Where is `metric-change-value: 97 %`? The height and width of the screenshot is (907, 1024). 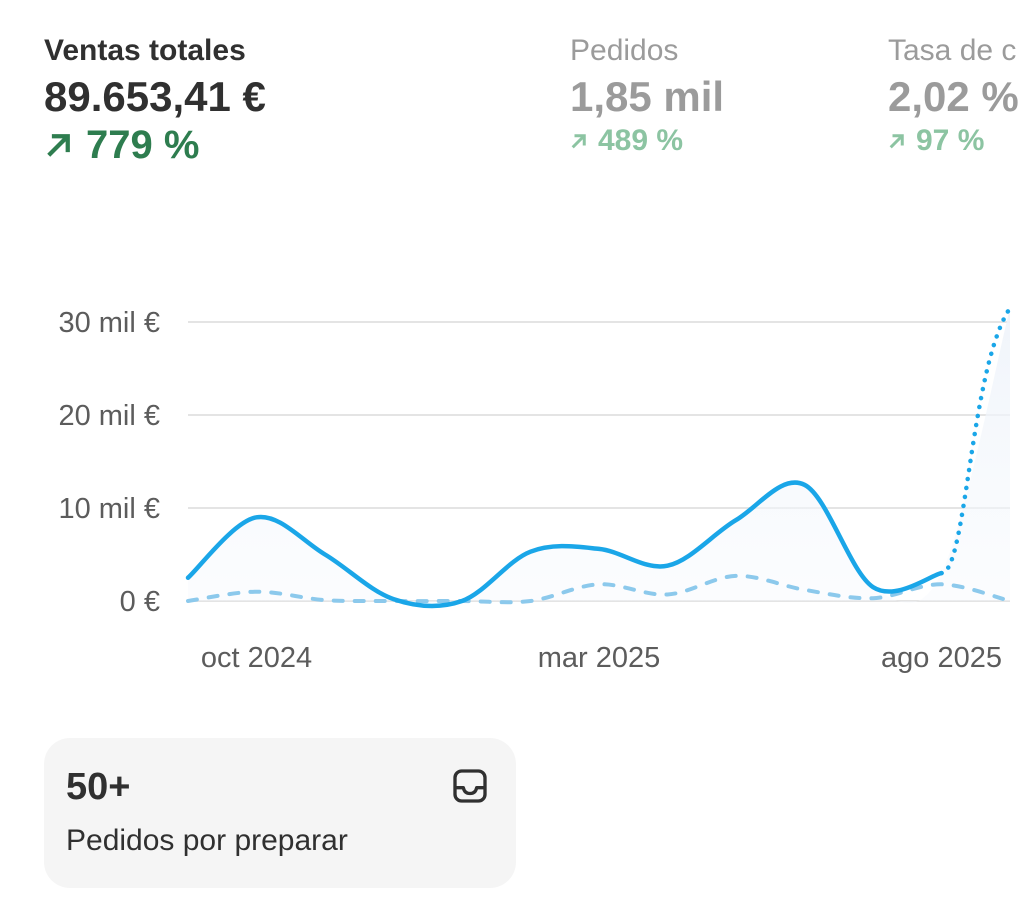 metric-change-value: 97 % is located at coordinates (950, 140).